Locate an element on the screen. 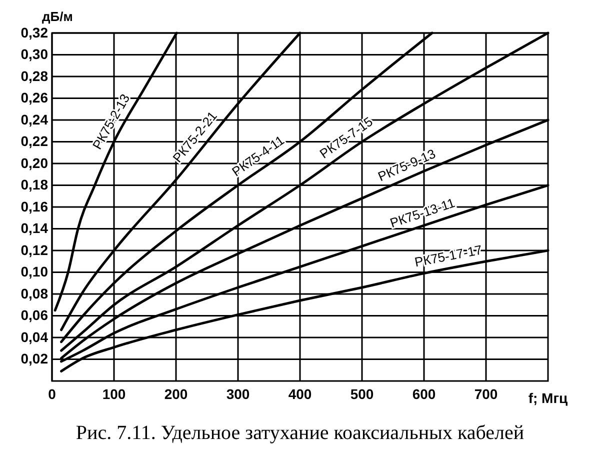 Image resolution: width=600 pixels, height=458 pixels. x-tick-label: 200 is located at coordinates (176, 394).